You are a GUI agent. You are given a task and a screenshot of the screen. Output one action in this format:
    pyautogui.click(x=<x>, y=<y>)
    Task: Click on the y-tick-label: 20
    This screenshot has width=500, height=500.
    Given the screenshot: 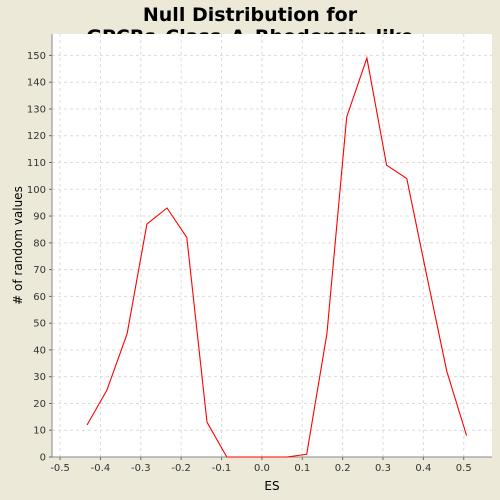 What is the action you would take?
    pyautogui.click(x=39, y=404)
    